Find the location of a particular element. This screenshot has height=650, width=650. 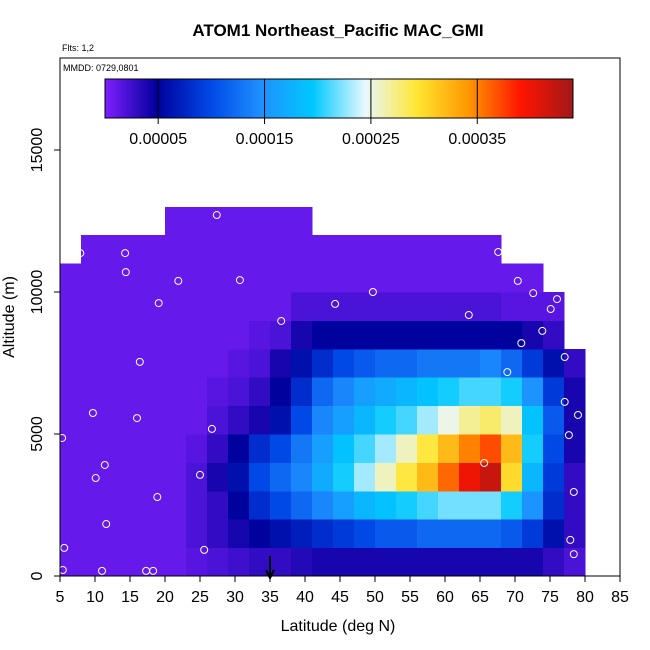

x-tick-label: 25 is located at coordinates (200, 597).